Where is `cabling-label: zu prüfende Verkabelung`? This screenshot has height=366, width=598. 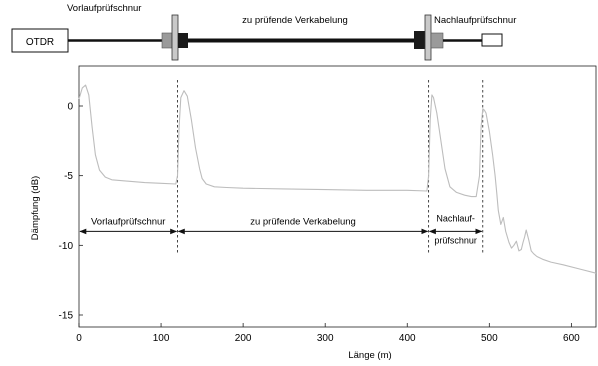 cabling-label: zu prüfende Verkabelung is located at coordinates (295, 20).